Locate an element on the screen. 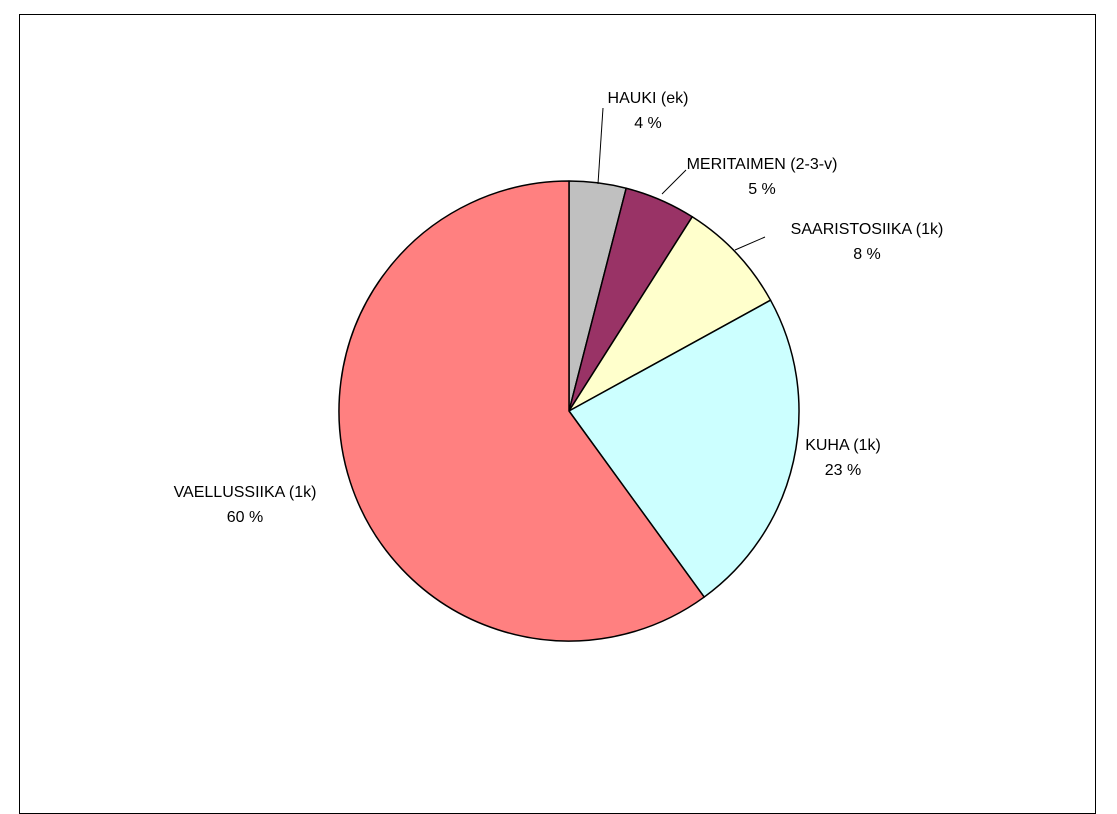 The width and height of the screenshot is (1117, 814). slice-label-1: MERITAIMEN (2-3-v) is located at coordinates (762, 164).